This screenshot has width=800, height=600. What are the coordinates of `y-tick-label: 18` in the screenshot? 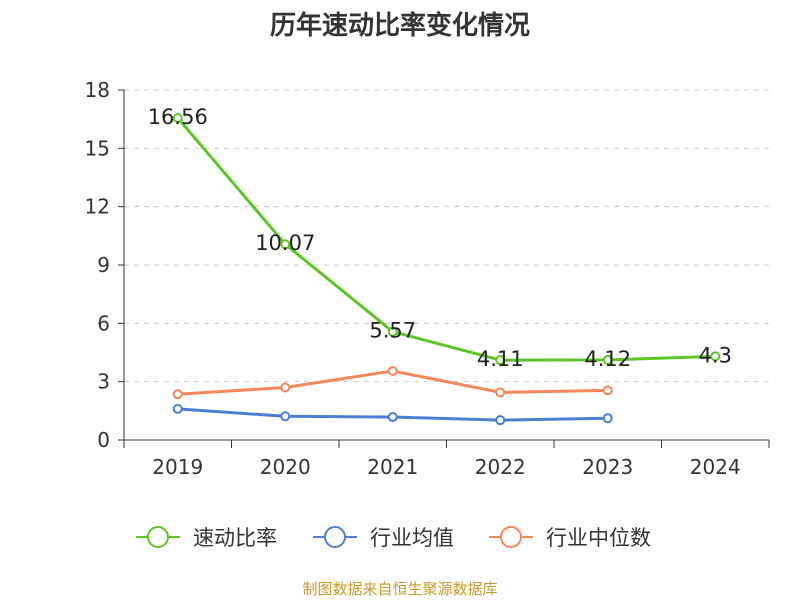 It's located at (97, 90).